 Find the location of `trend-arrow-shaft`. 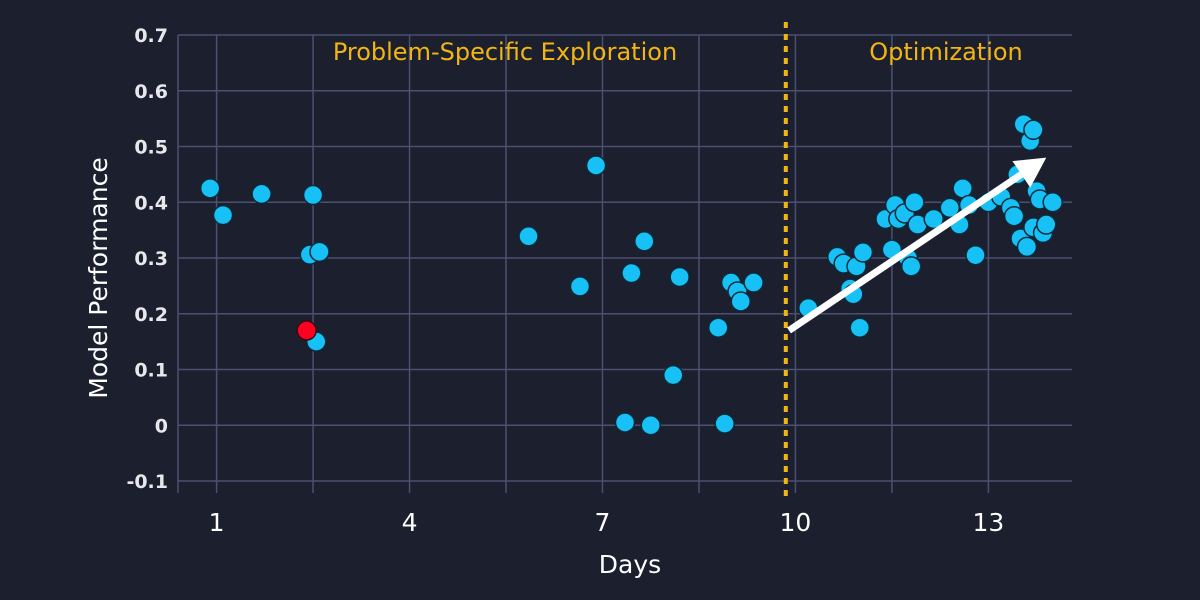

trend-arrow-shaft is located at coordinates (905, 252).